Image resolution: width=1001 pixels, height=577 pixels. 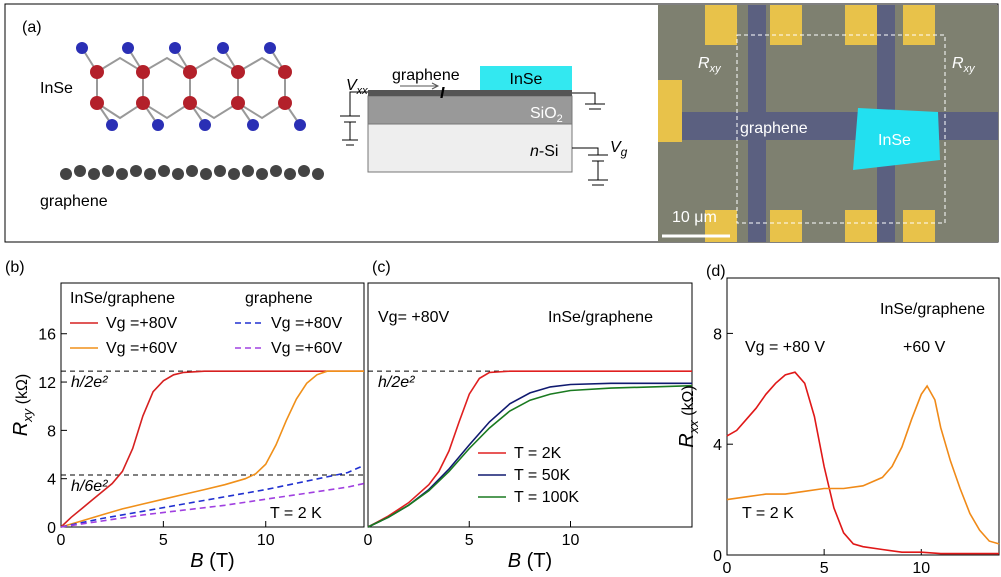 What do you see at coordinates (538, 453) in the screenshot?
I see `legend-label: T = 2K` at bounding box center [538, 453].